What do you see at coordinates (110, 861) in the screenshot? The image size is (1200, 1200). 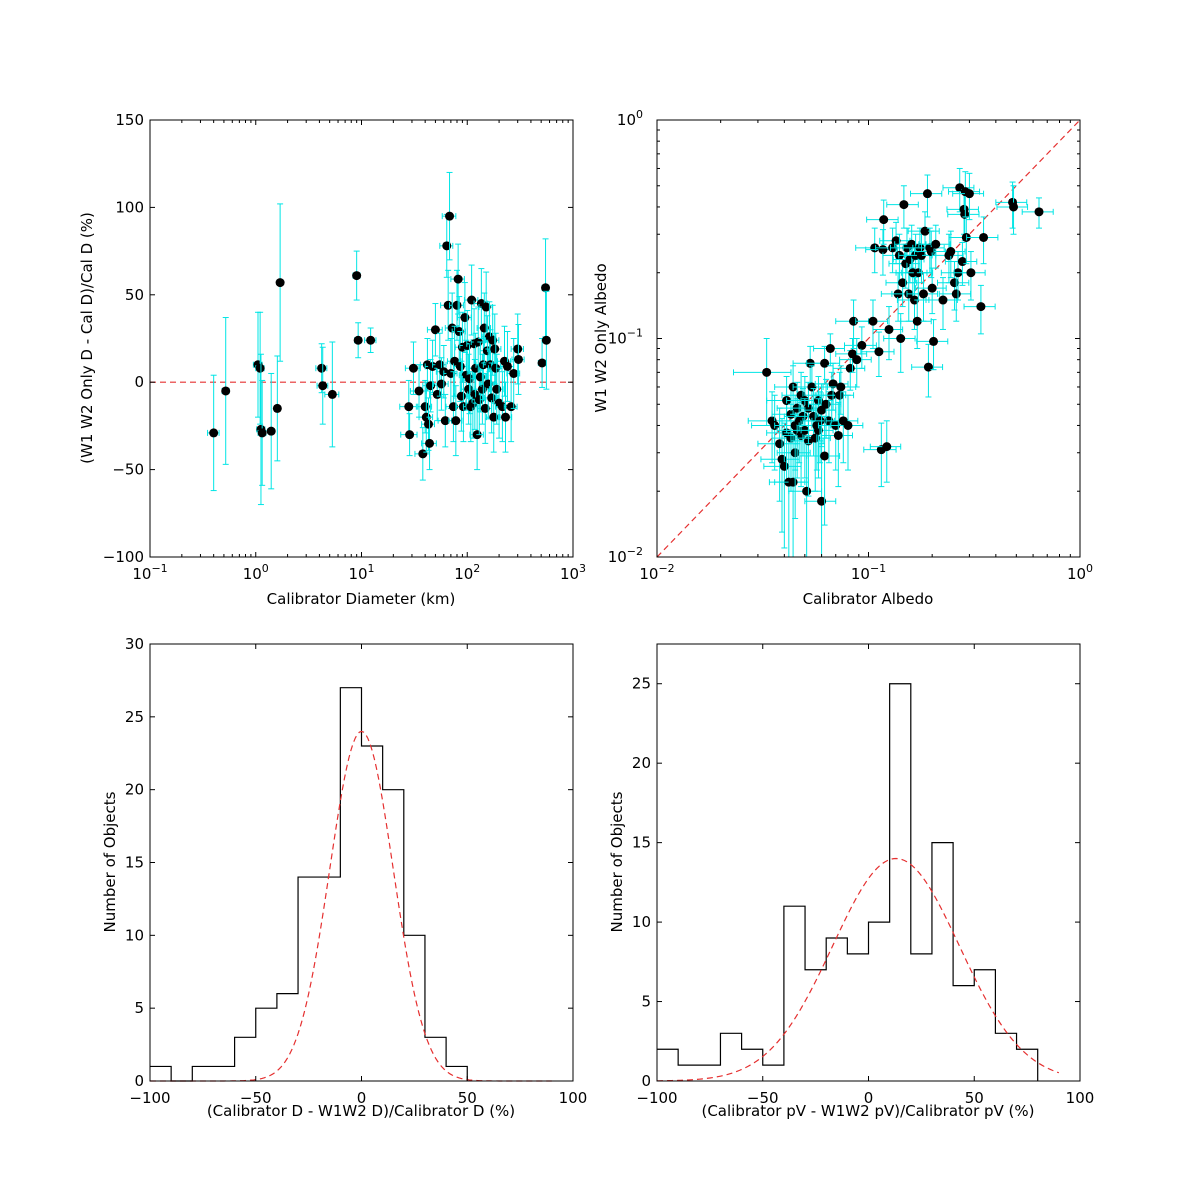 I see `y-axis-label: Number of Objects` at bounding box center [110, 861].